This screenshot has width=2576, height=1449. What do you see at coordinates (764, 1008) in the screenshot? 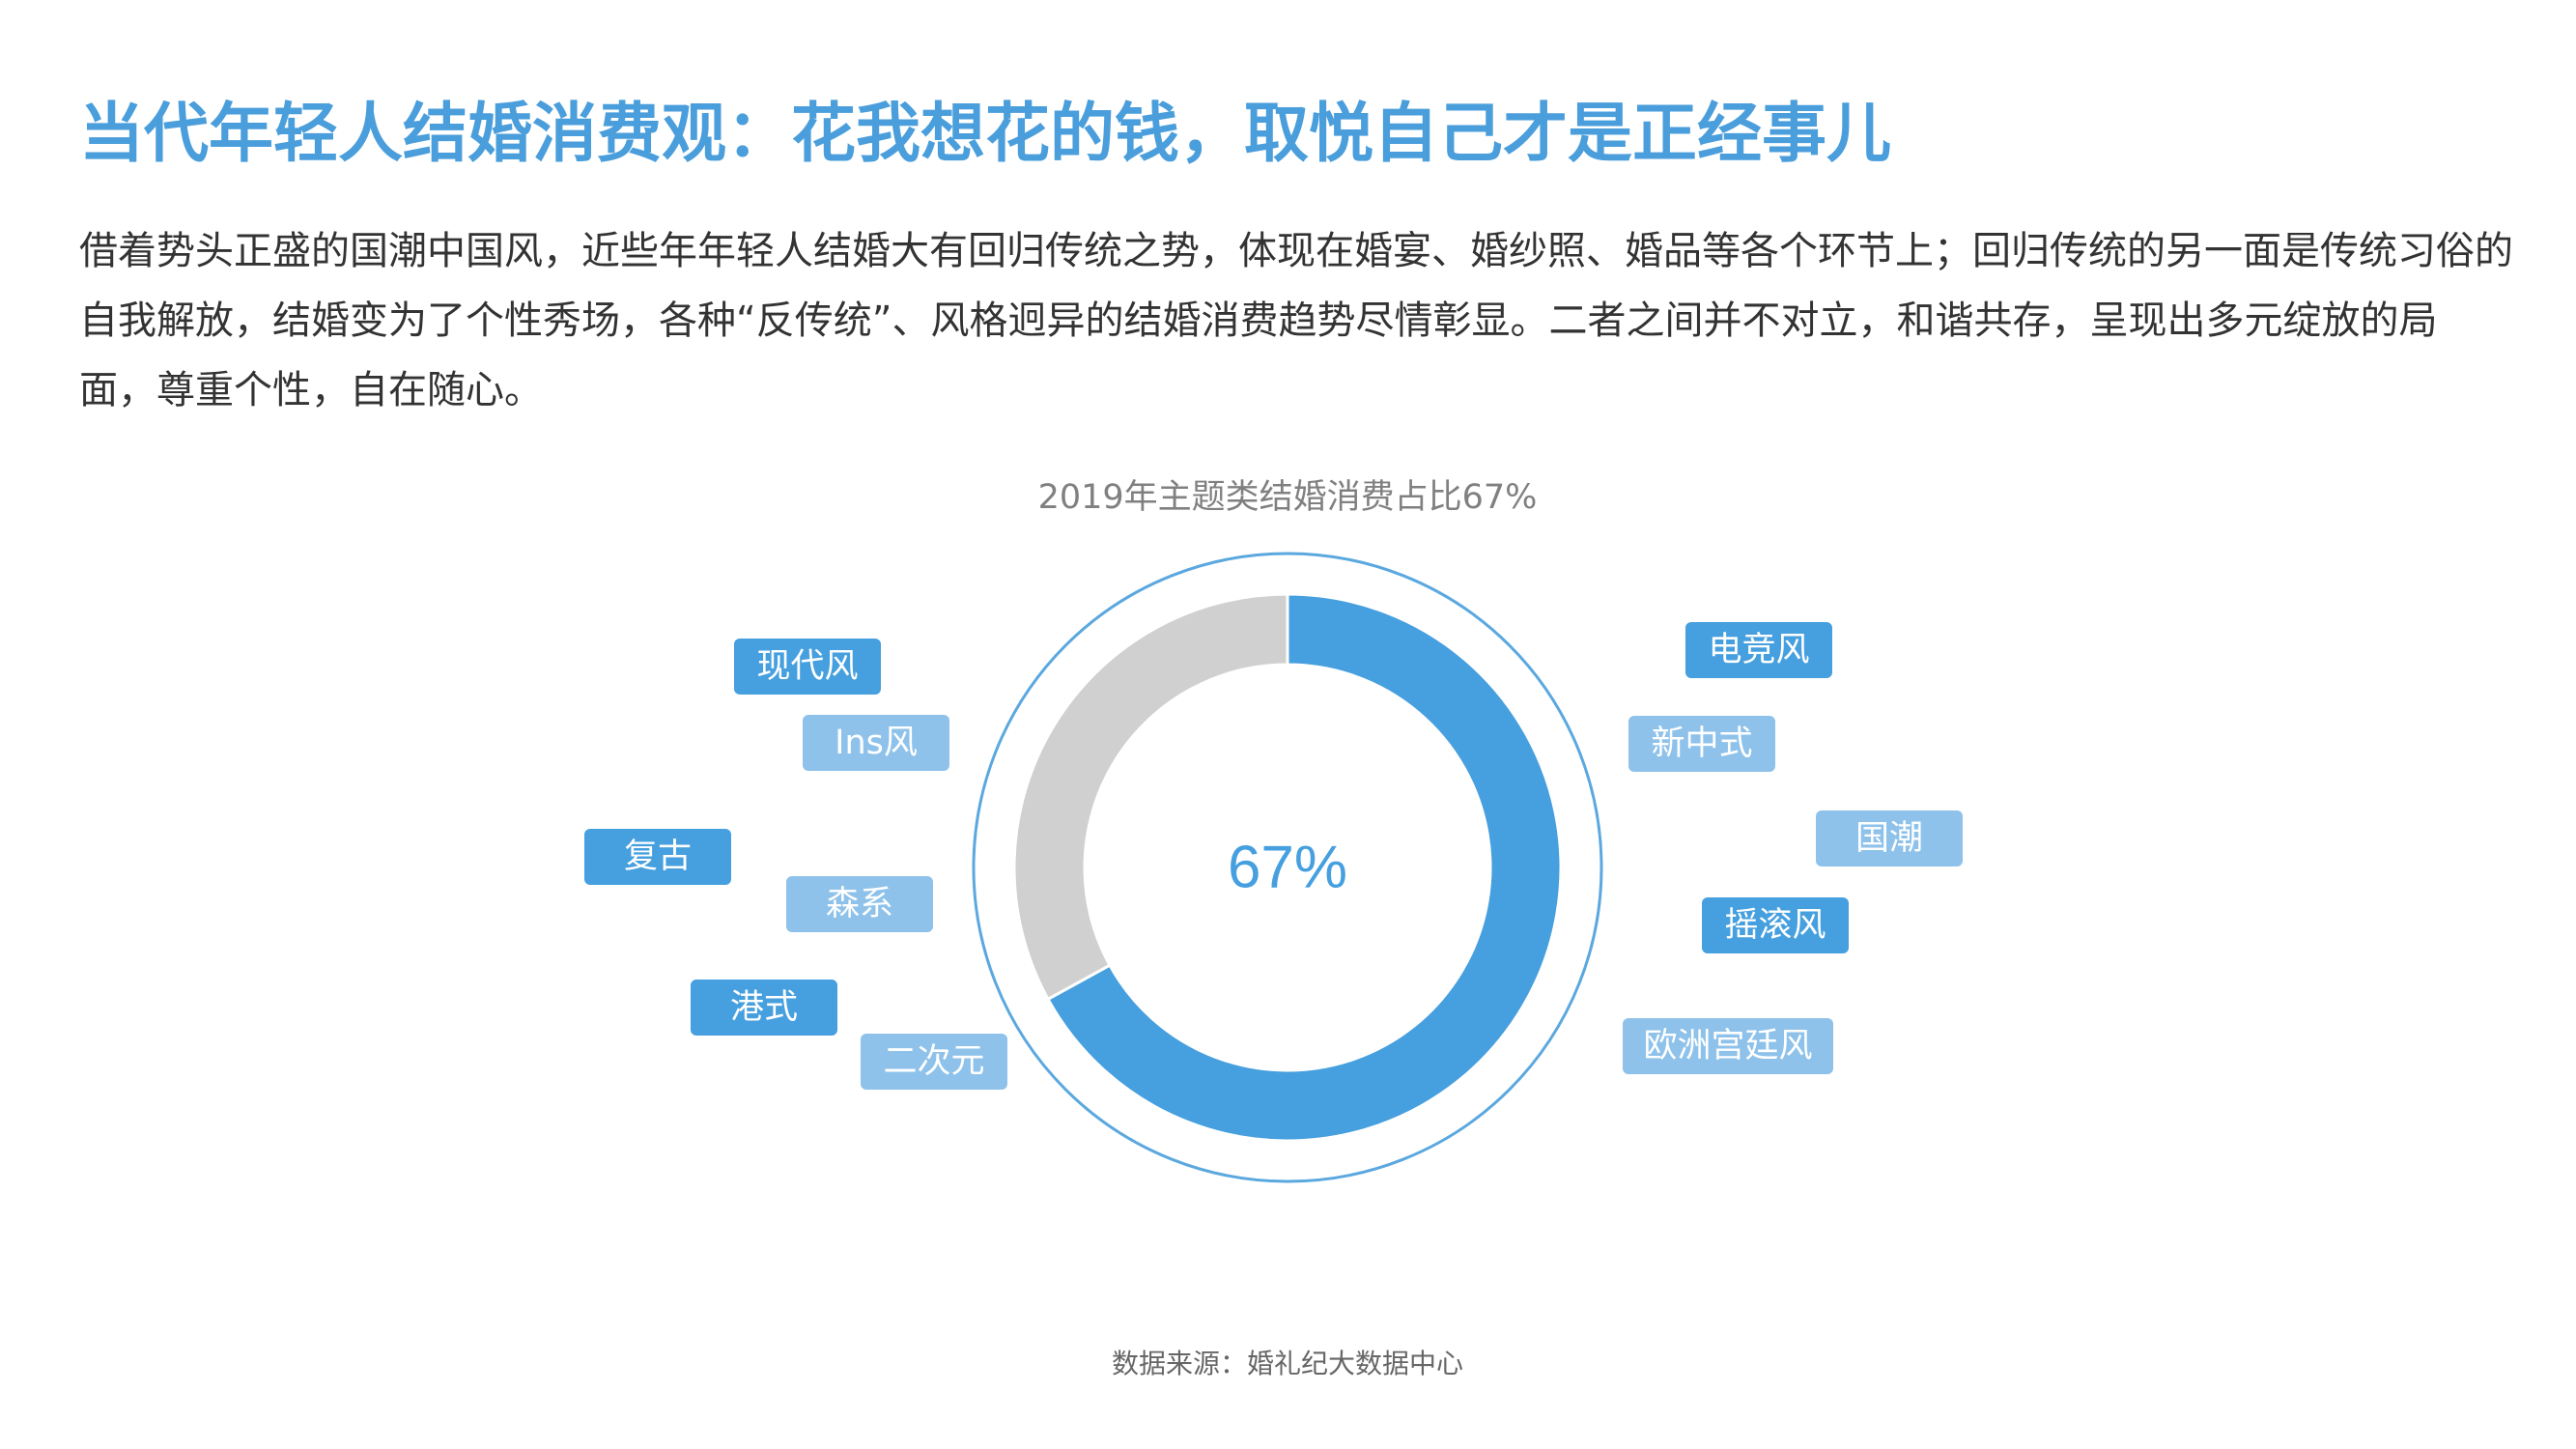
I see `tag-hk: 港式` at bounding box center [764, 1008].